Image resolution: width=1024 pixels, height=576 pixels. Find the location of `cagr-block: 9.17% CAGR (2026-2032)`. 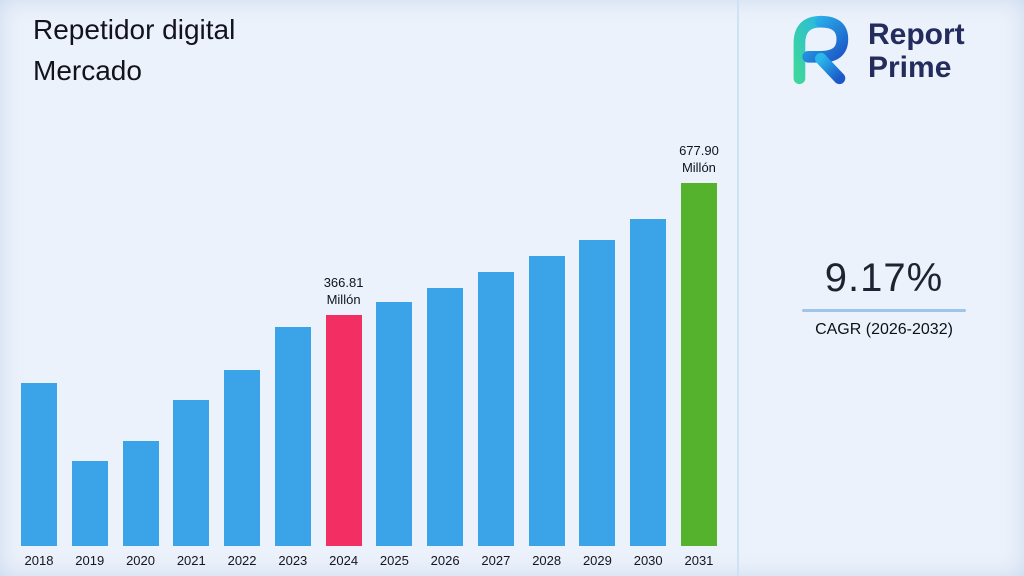

cagr-block: 9.17% CAGR (2026-2032) is located at coordinates (884, 297).